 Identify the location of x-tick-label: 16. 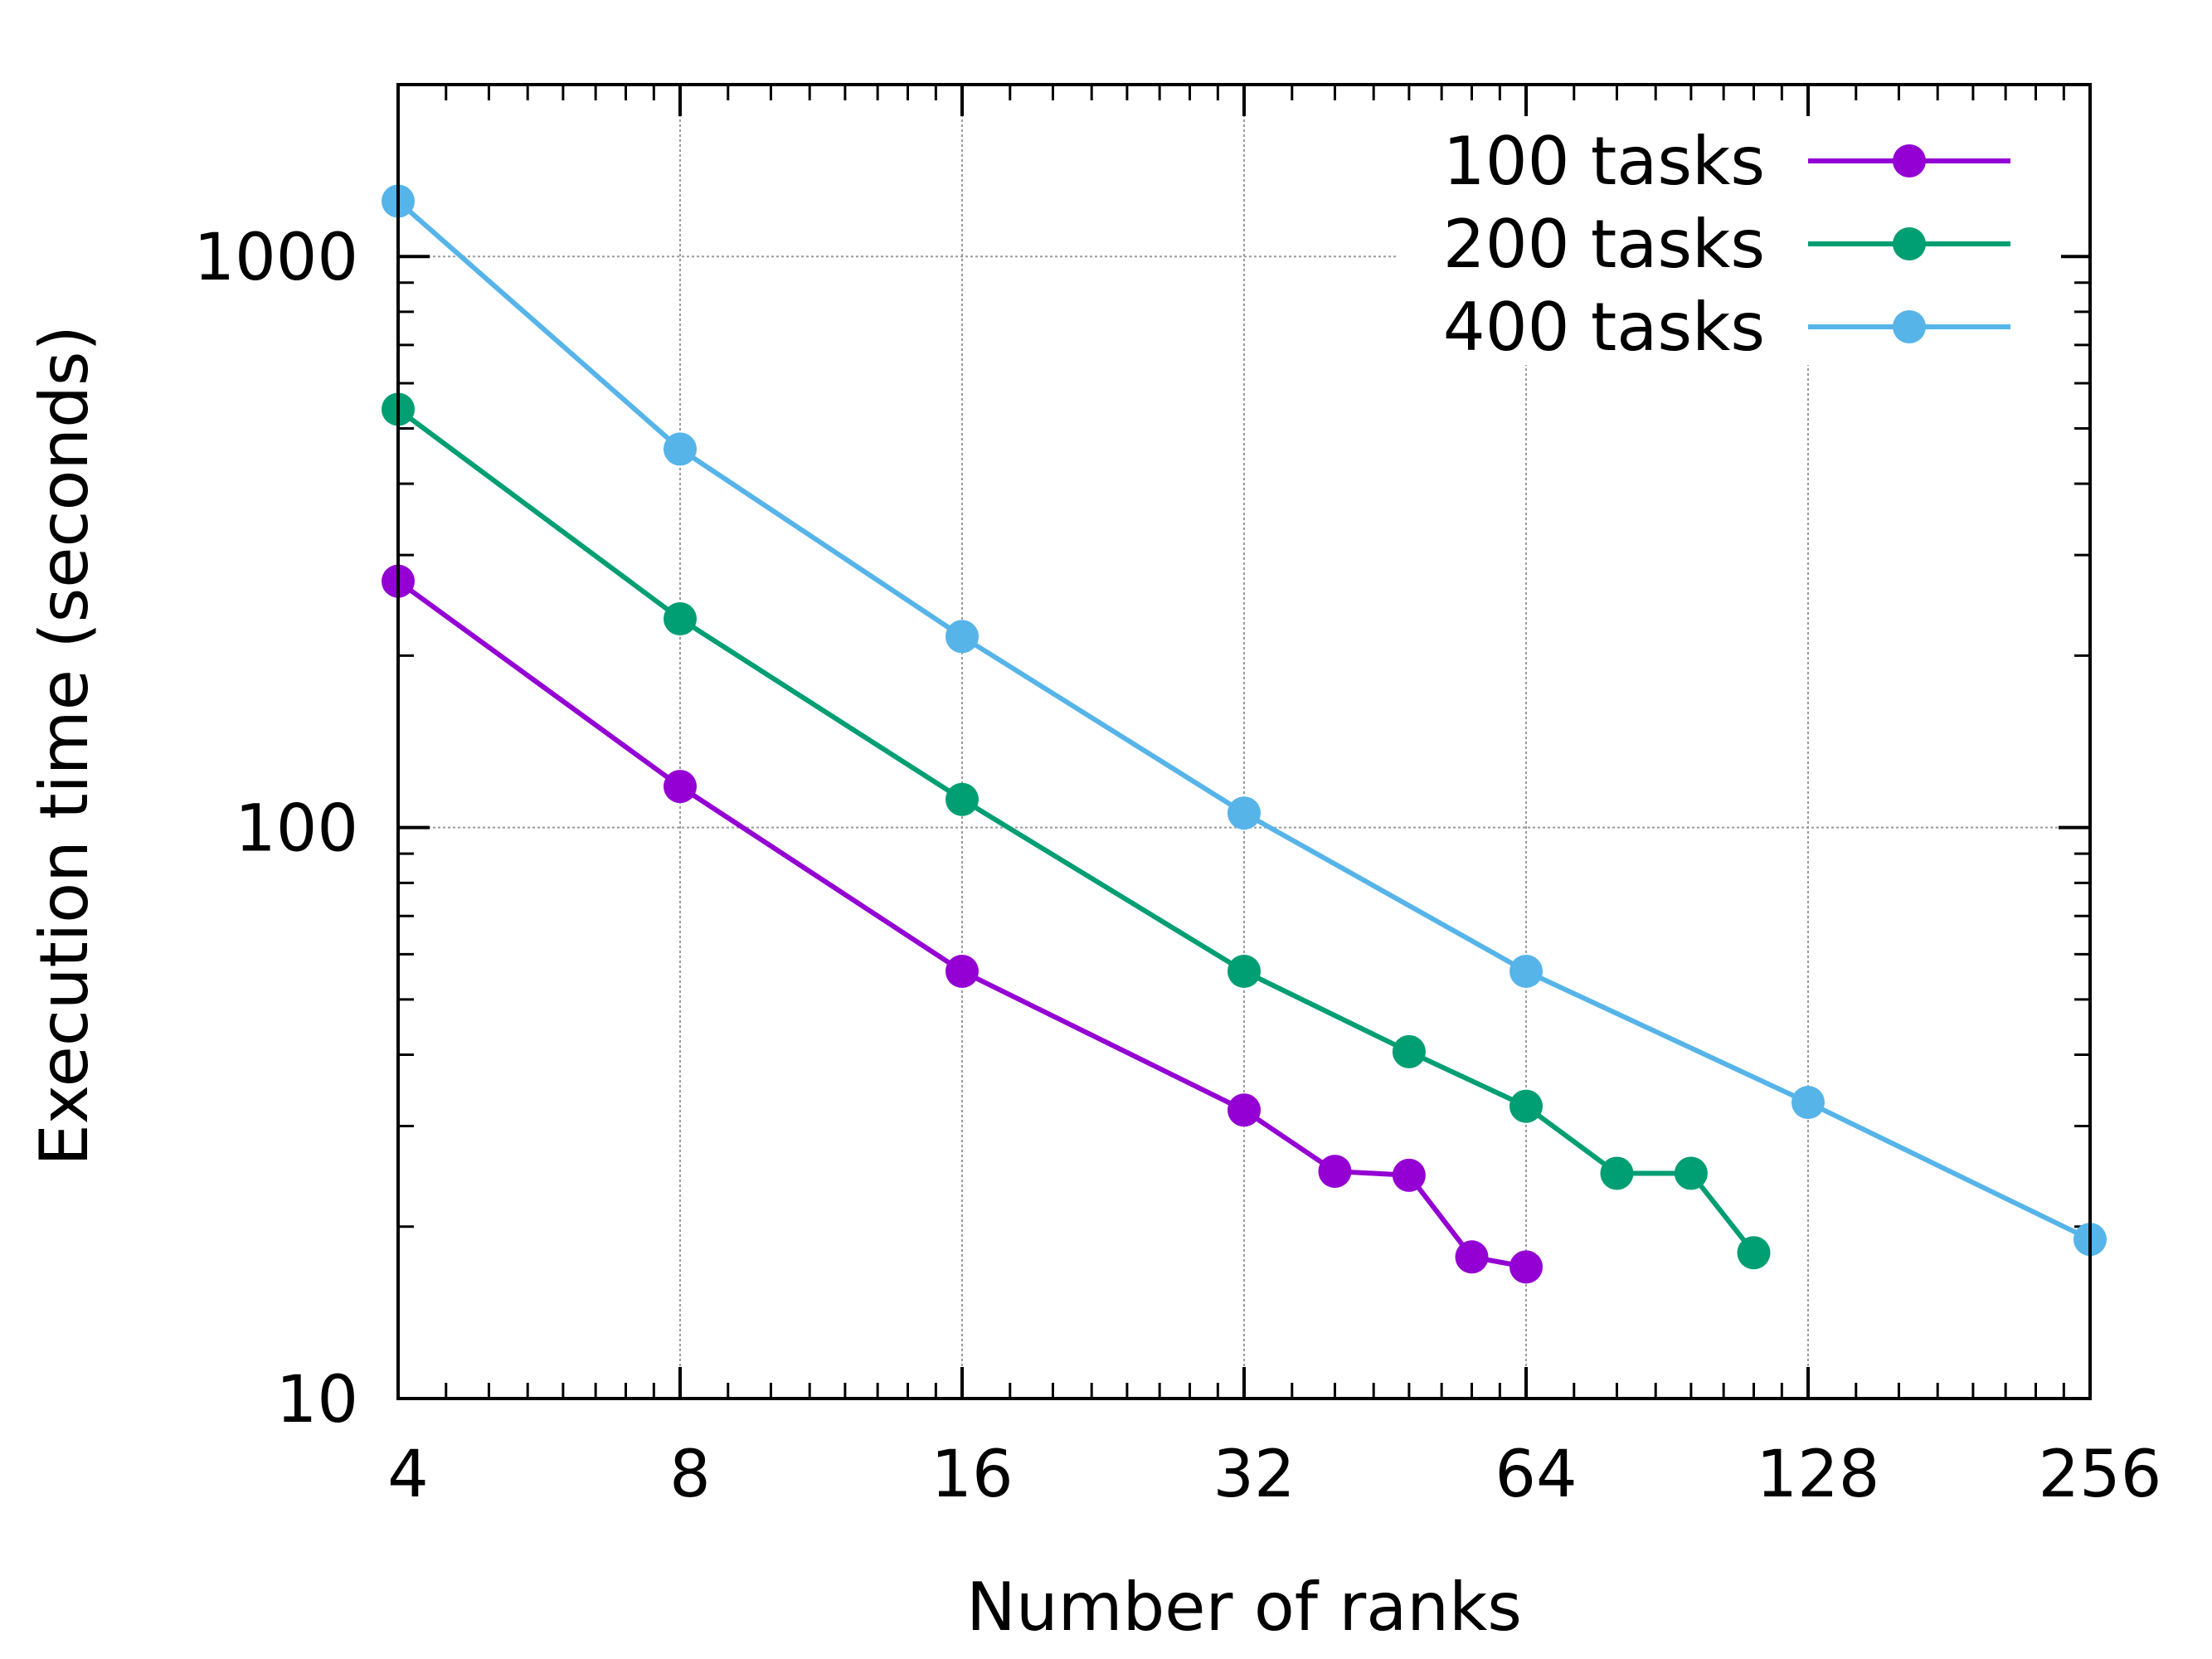
(972, 1475).